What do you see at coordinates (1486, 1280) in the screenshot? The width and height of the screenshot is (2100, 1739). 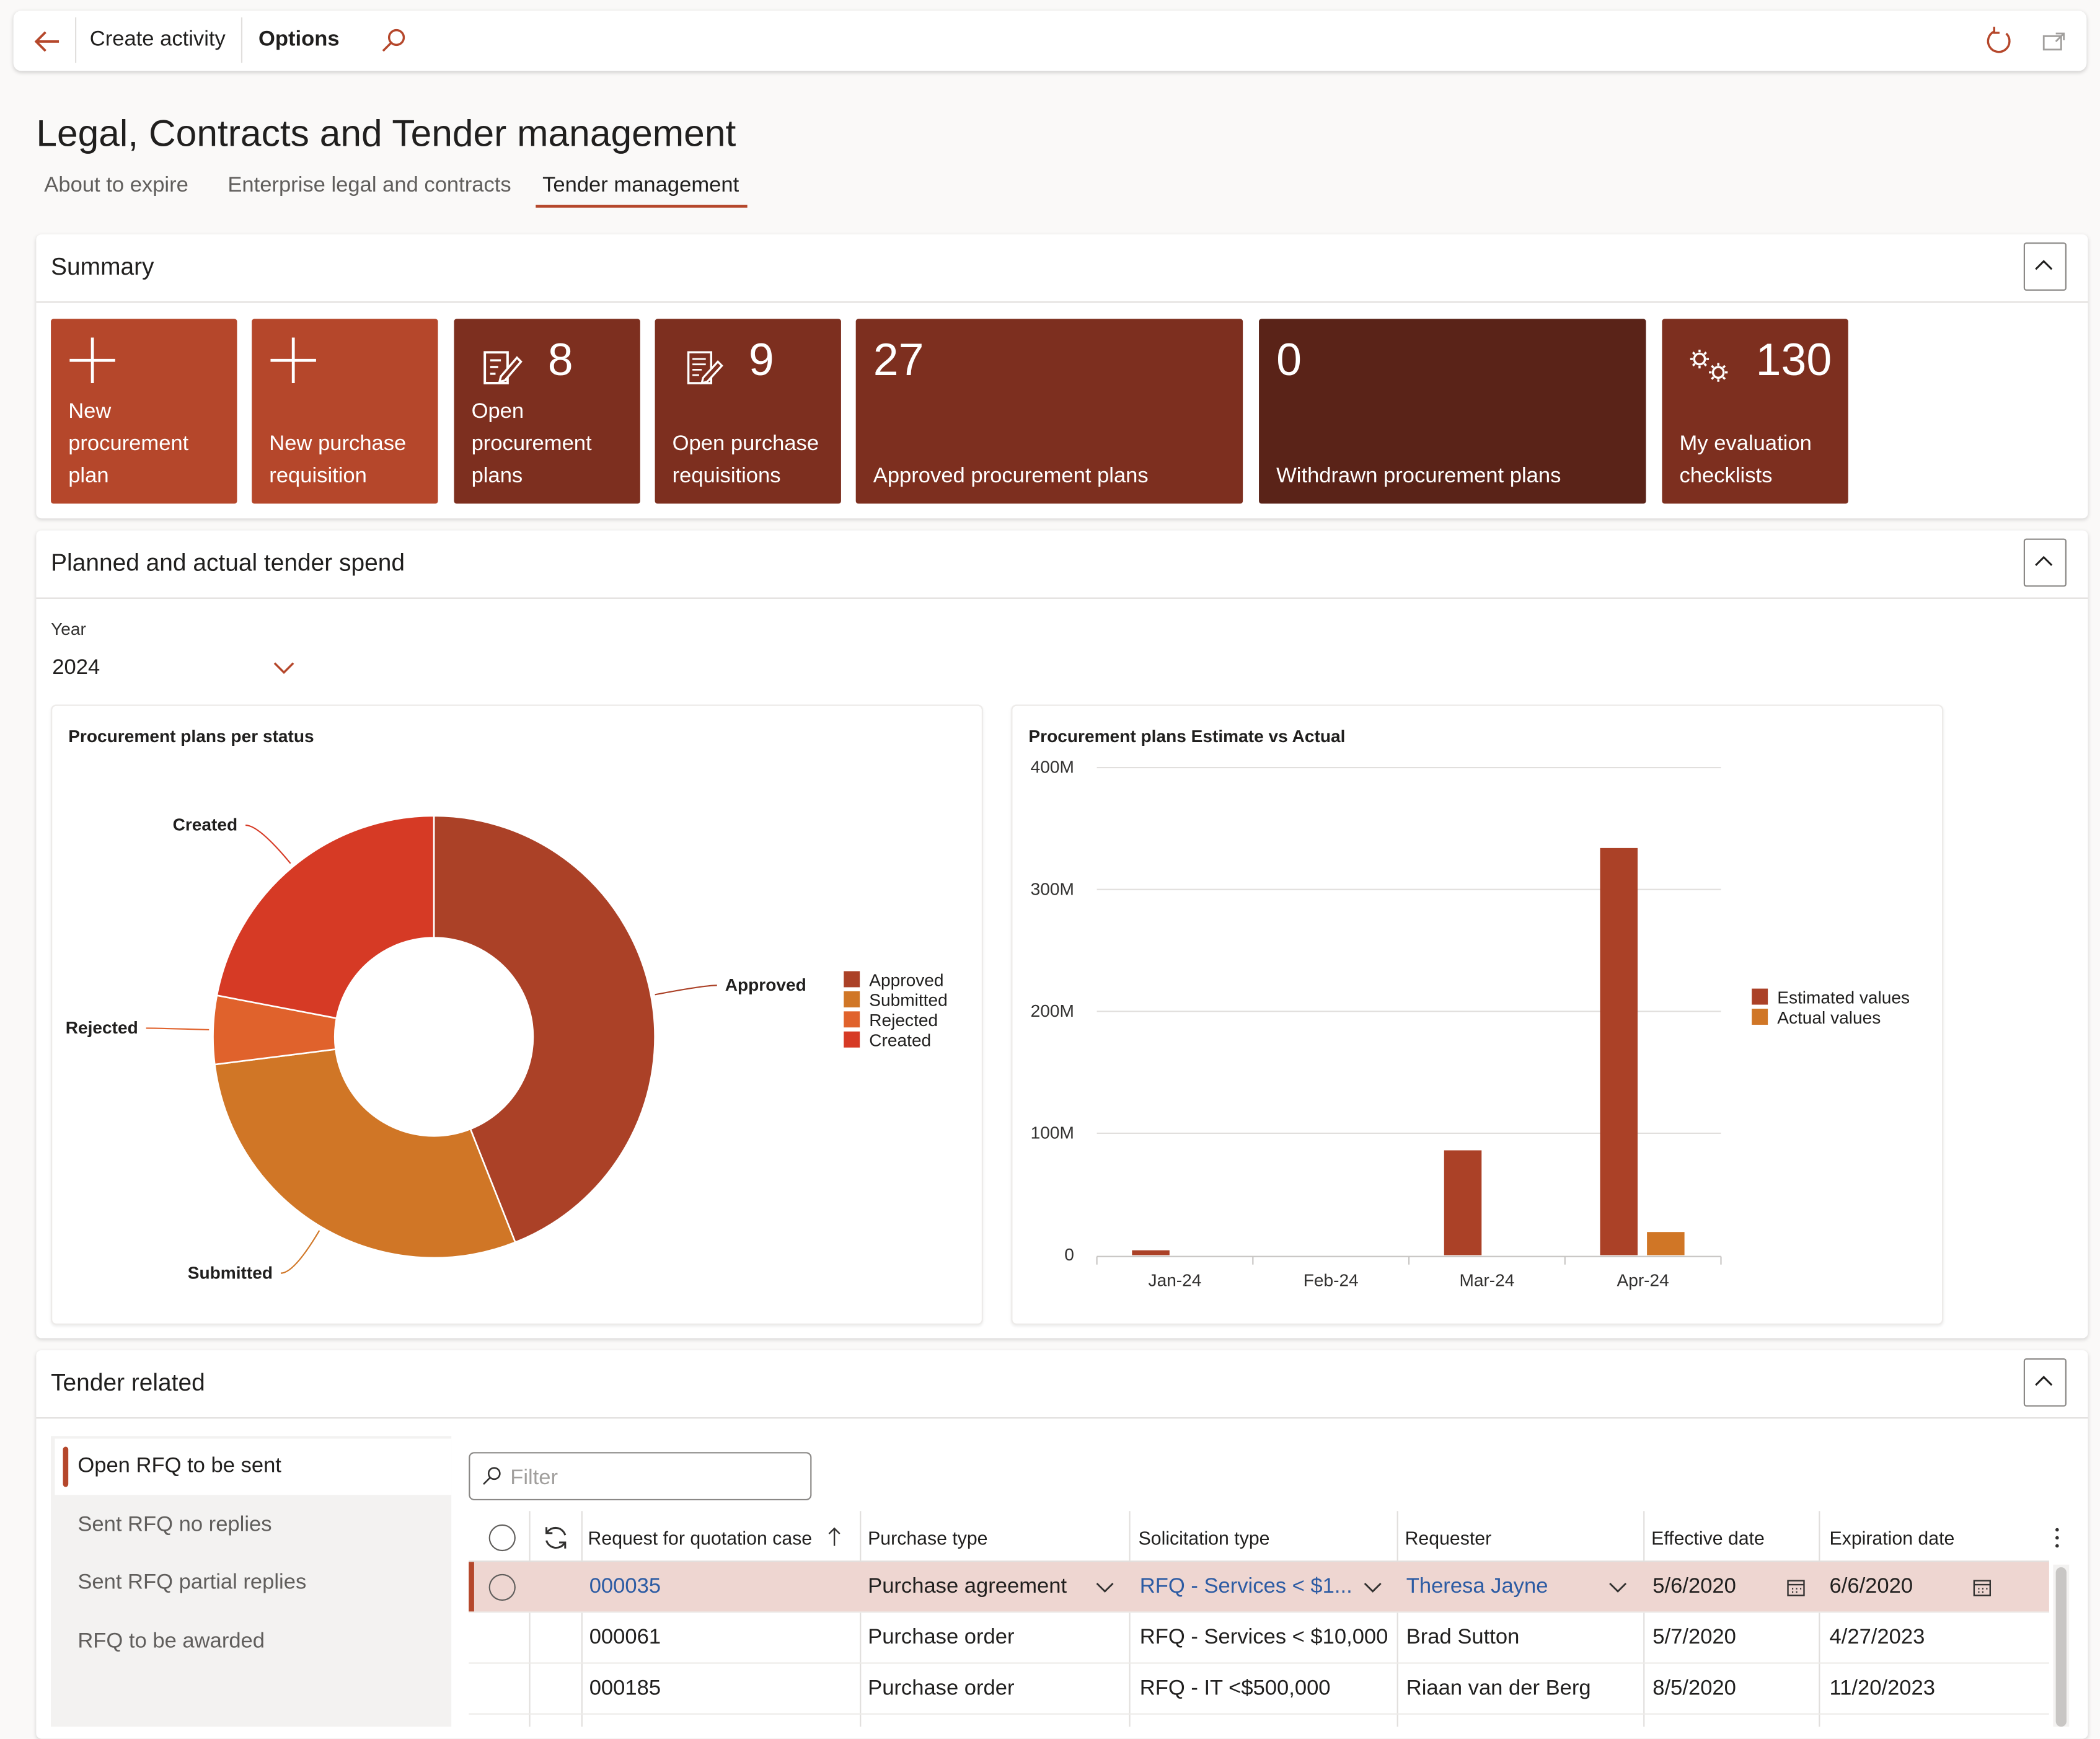 I see `x-tick-label: Mar-24` at bounding box center [1486, 1280].